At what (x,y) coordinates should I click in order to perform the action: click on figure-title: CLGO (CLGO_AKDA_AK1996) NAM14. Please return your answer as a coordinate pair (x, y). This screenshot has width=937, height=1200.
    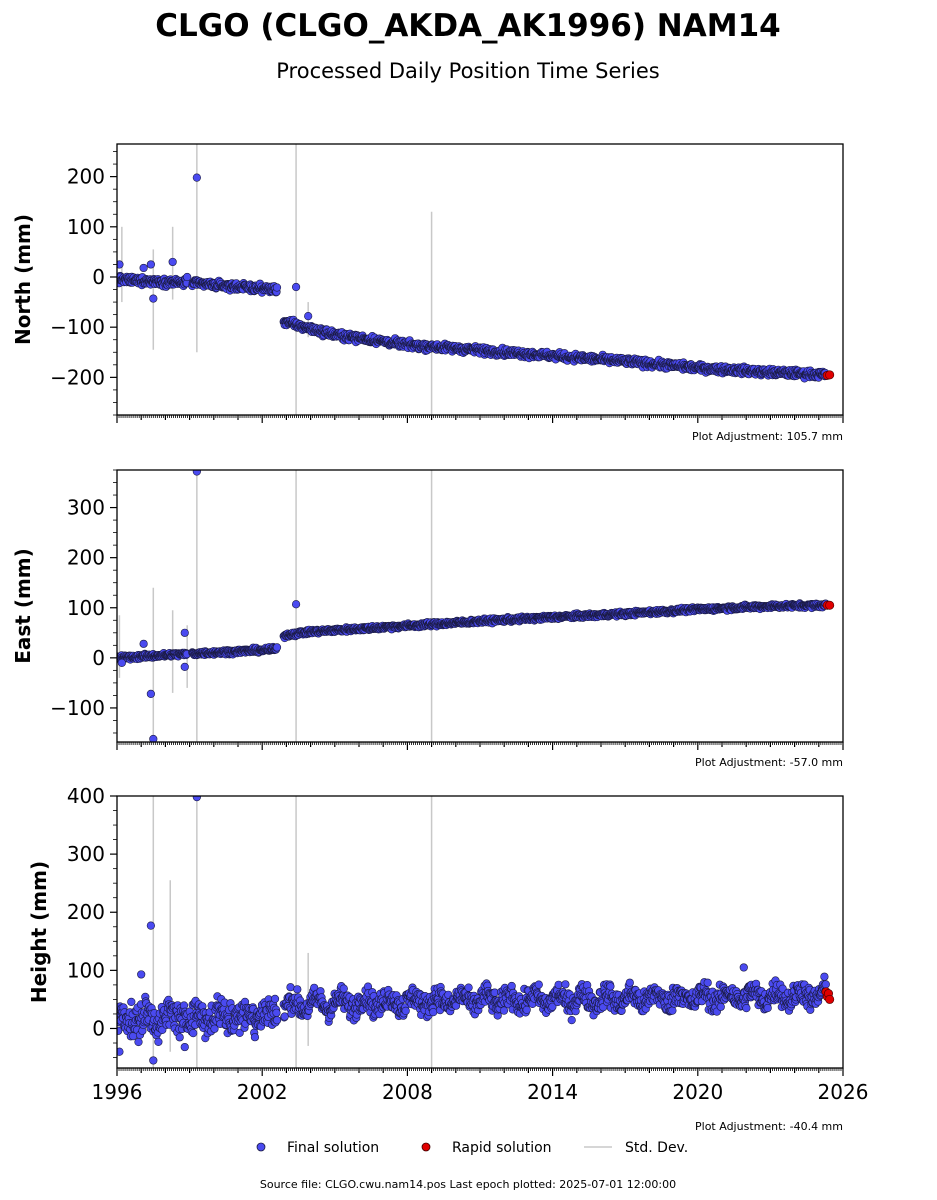
    Looking at the image, I should click on (467, 26).